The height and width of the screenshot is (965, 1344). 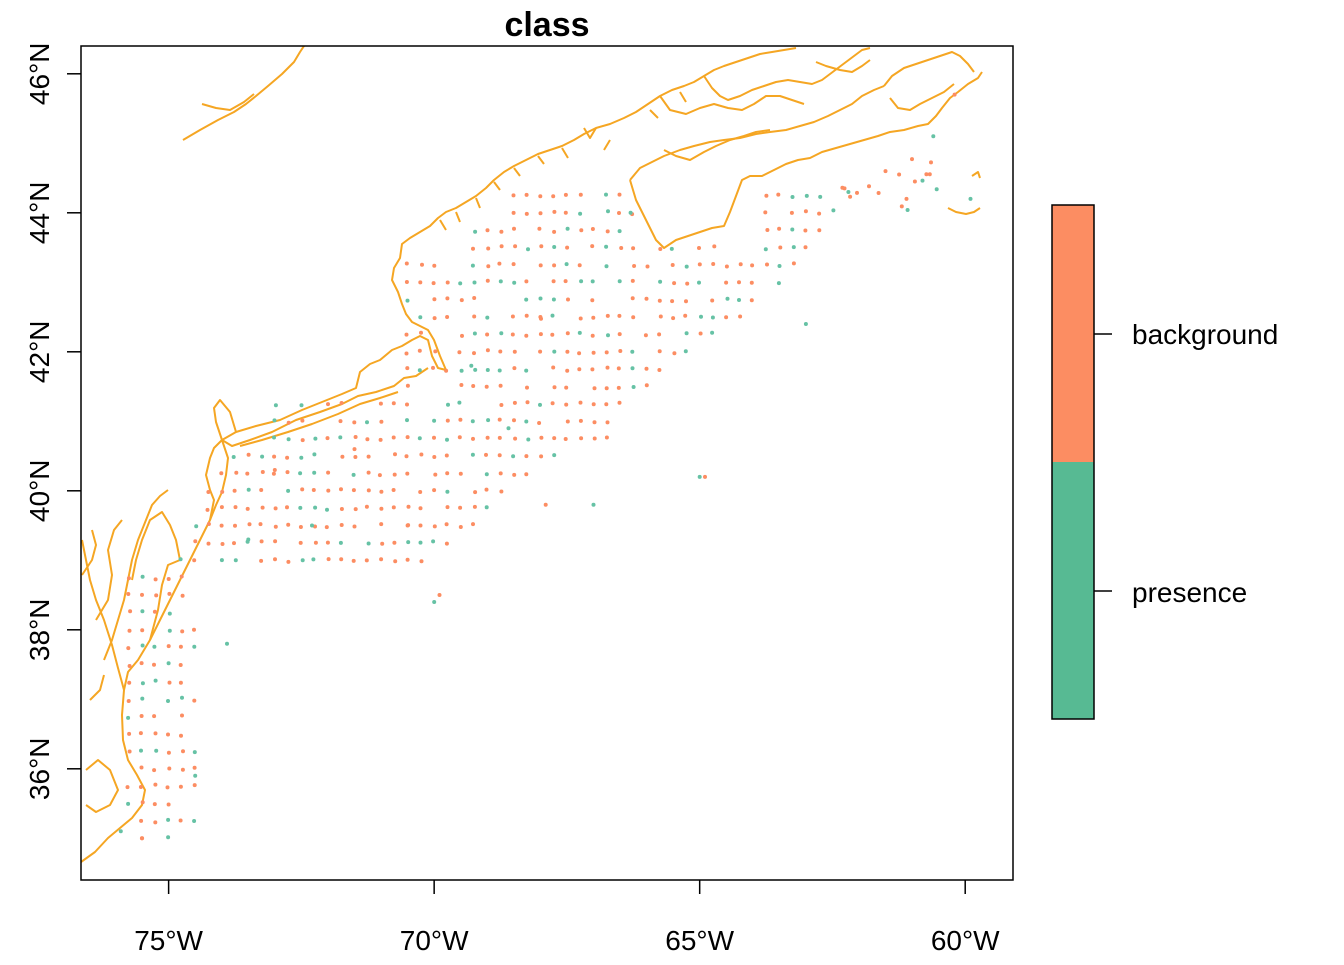 What do you see at coordinates (156, 576) in the screenshot?
I see `coastline-delmarva` at bounding box center [156, 576].